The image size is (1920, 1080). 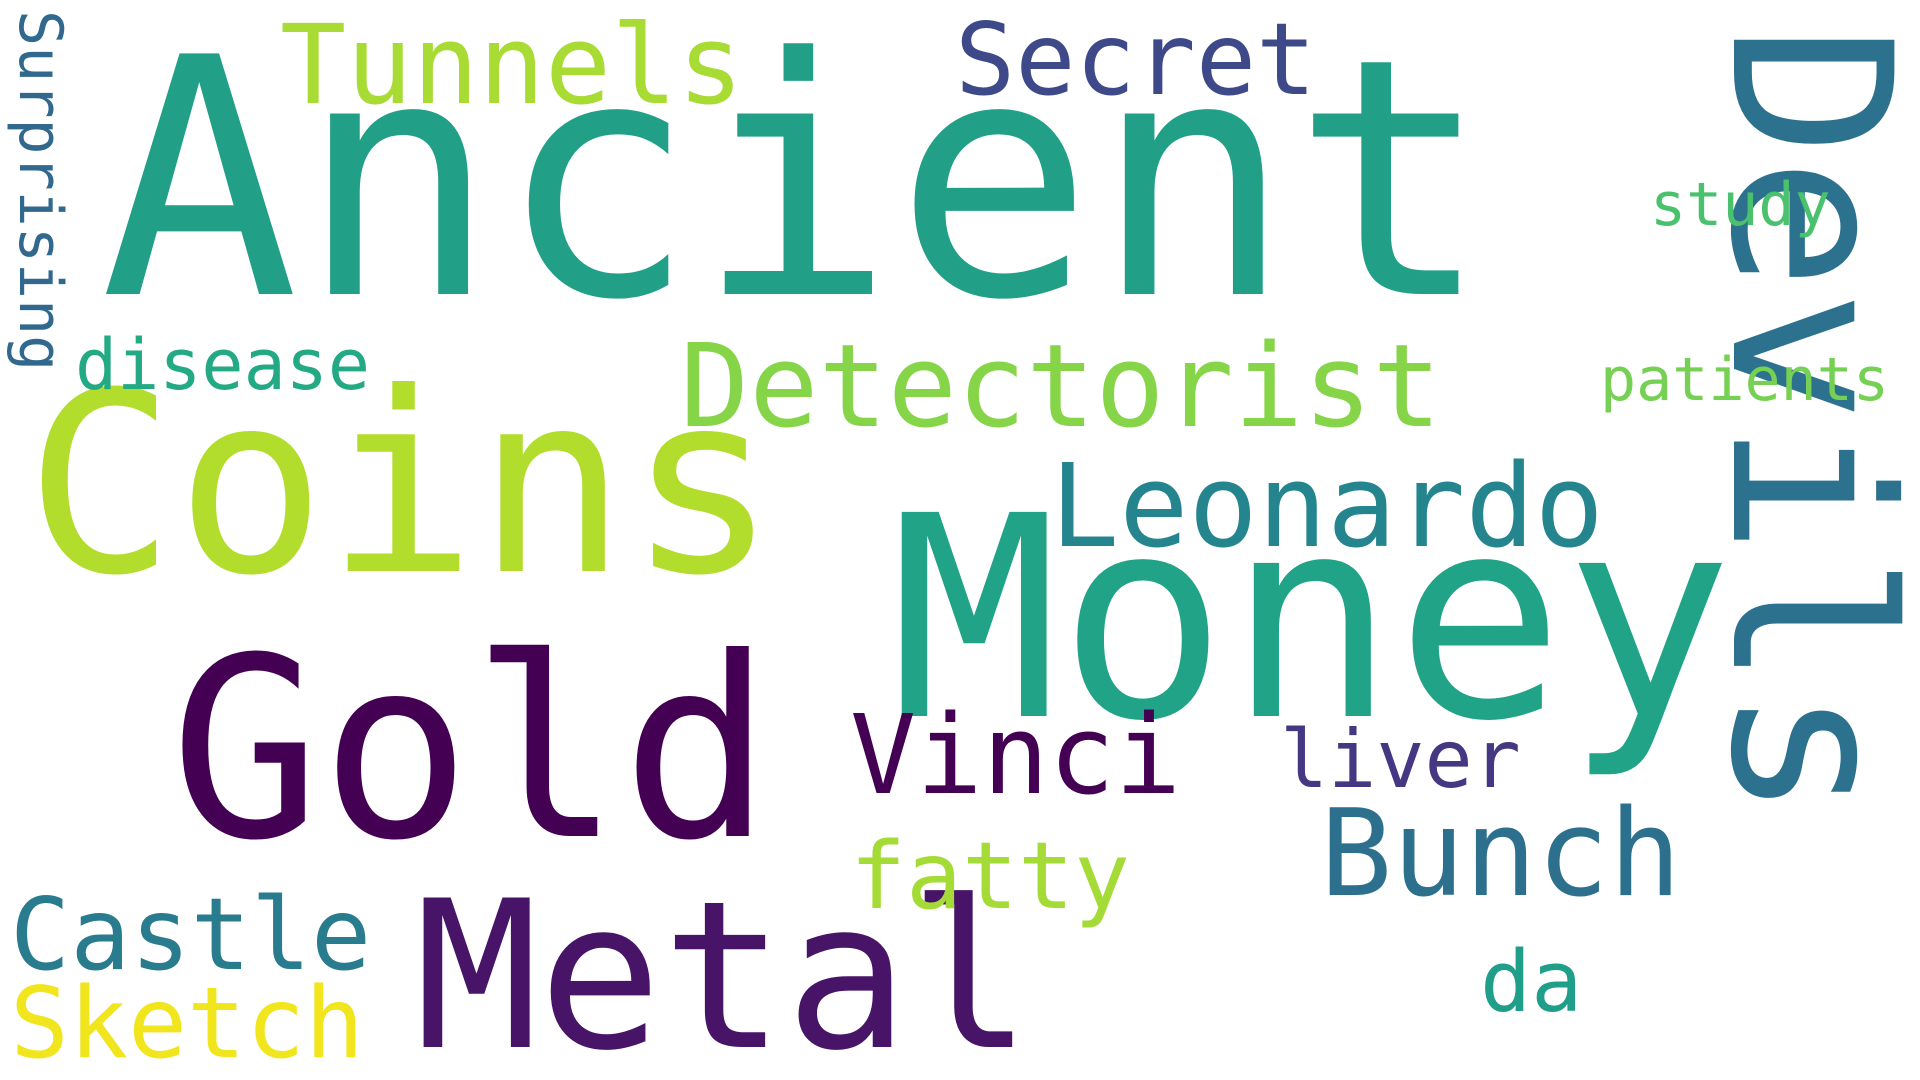 What do you see at coordinates (1501, 854) in the screenshot?
I see `word-bunch: Bunch` at bounding box center [1501, 854].